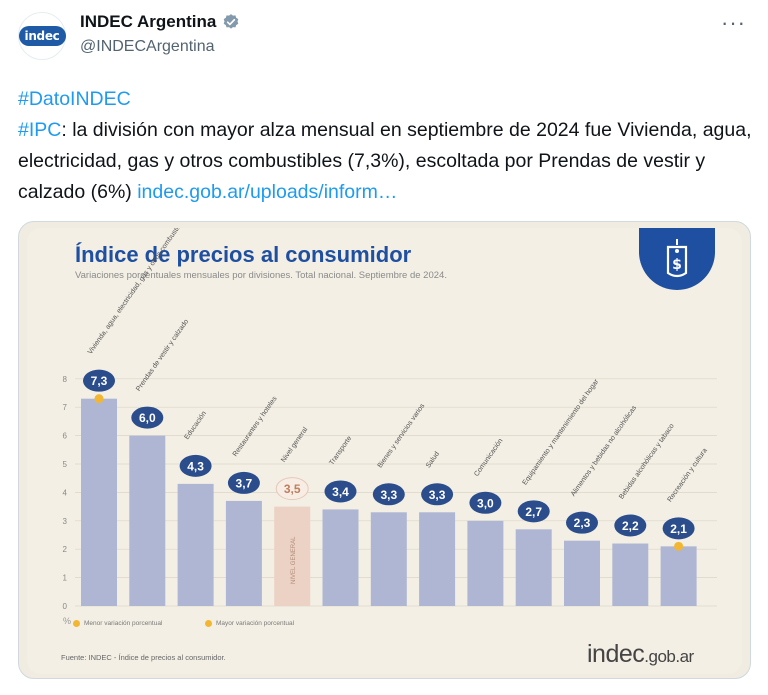 This screenshot has height=695, width=768. What do you see at coordinates (65, 492) in the screenshot?
I see `y-tick-label: 4` at bounding box center [65, 492].